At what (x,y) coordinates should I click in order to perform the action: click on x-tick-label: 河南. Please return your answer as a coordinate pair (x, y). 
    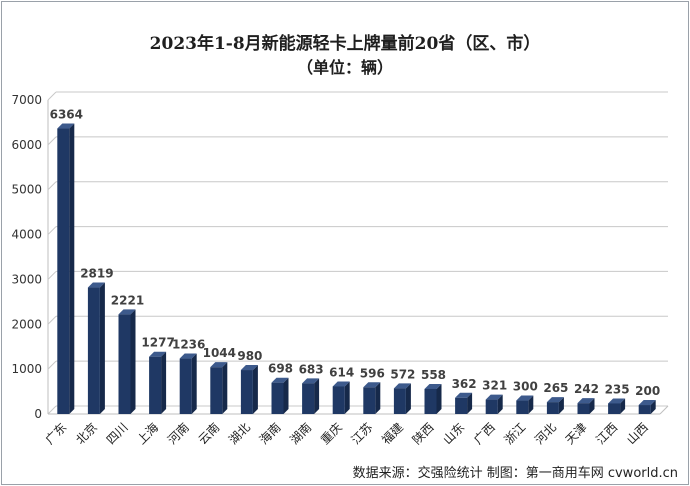
    Looking at the image, I should click on (178, 434).